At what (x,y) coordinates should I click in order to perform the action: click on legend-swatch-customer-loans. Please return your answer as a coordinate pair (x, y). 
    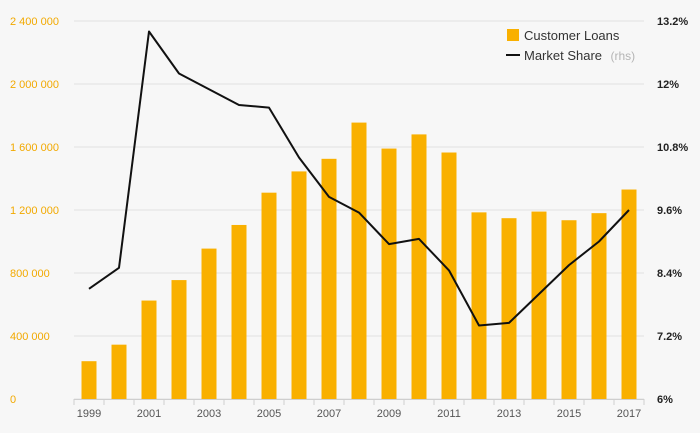
    Looking at the image, I should click on (513, 35).